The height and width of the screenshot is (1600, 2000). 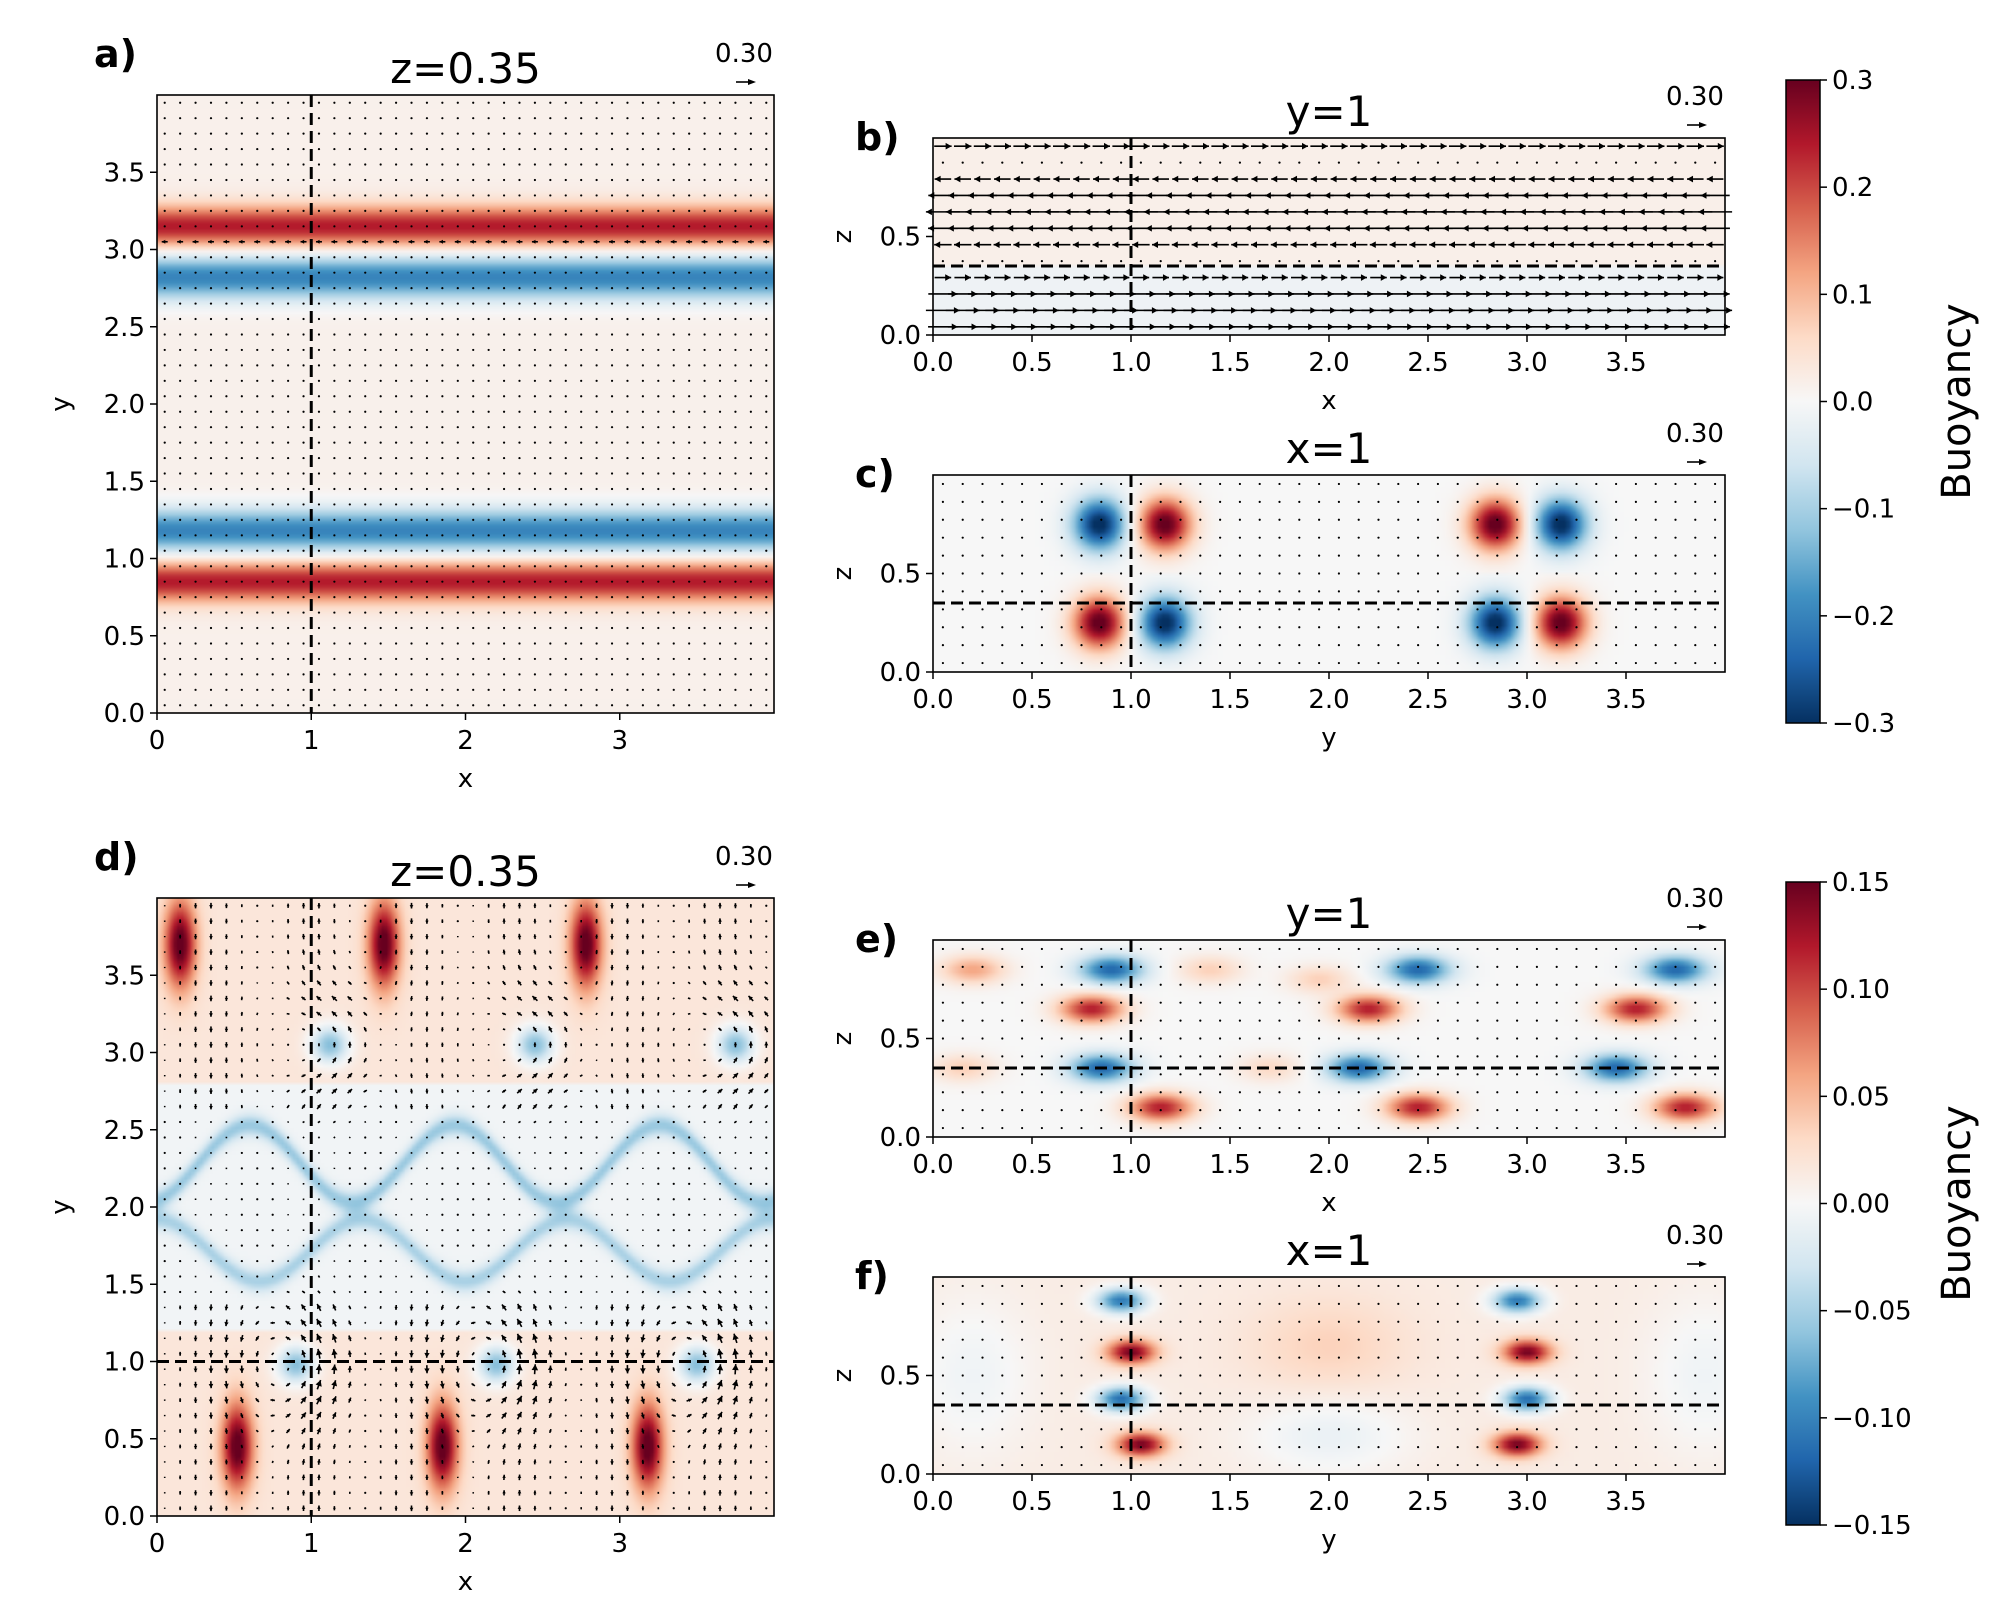 What do you see at coordinates (1031, 363) in the screenshot?
I see `x-tick-label: 0.5` at bounding box center [1031, 363].